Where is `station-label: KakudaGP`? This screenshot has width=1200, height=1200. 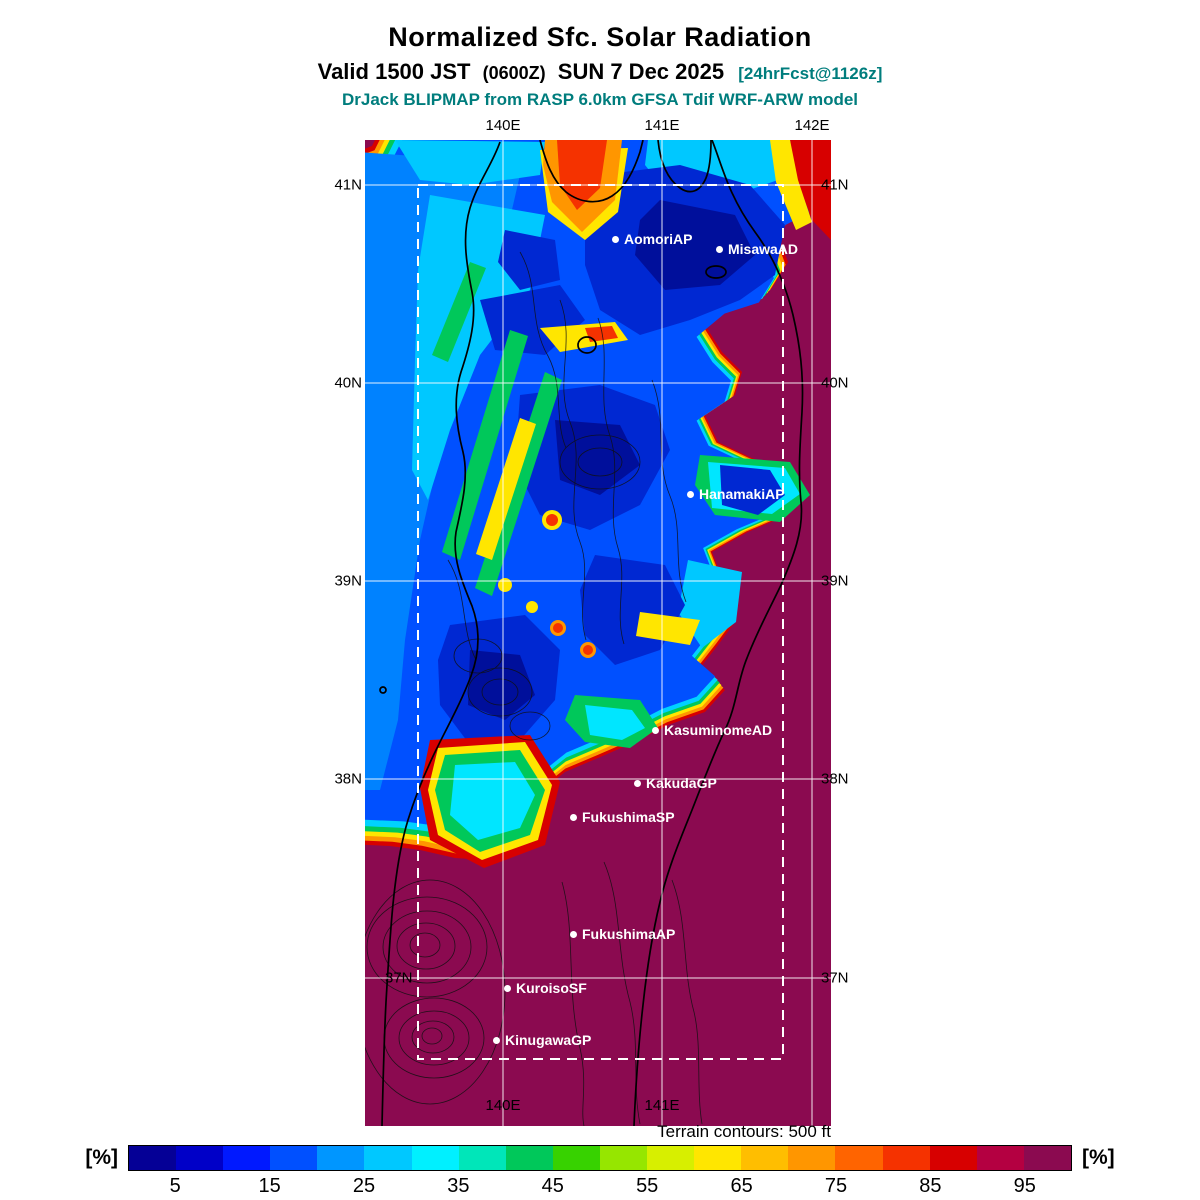 station-label: KakudaGP is located at coordinates (681, 783).